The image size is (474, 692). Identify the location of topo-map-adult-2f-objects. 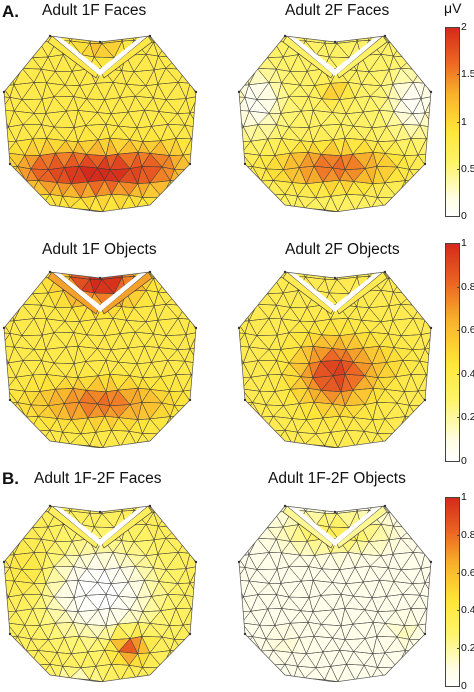
(335, 359).